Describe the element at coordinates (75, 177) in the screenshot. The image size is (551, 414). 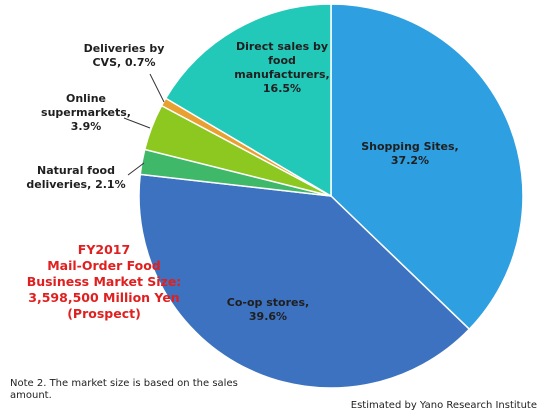
I see `slice-label-natural-food-deliveries: Natural food deliveries, 2.1%` at that location.